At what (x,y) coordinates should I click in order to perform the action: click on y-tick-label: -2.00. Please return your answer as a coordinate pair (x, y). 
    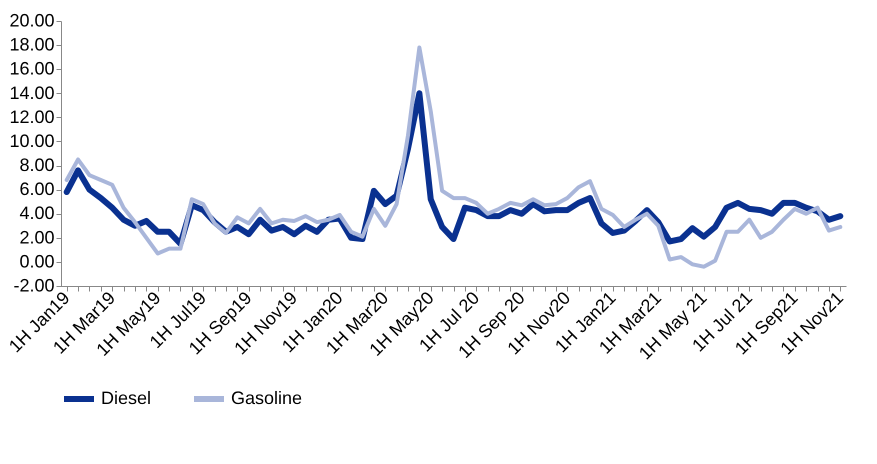
    Looking at the image, I should click on (33, 286).